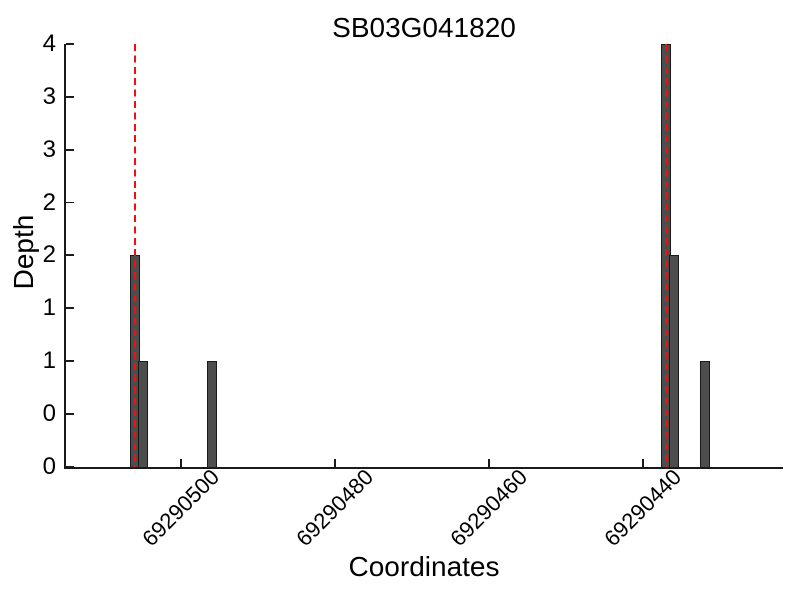 The height and width of the screenshot is (600, 800). I want to click on x-tick-label: 69290460, so click(489, 508).